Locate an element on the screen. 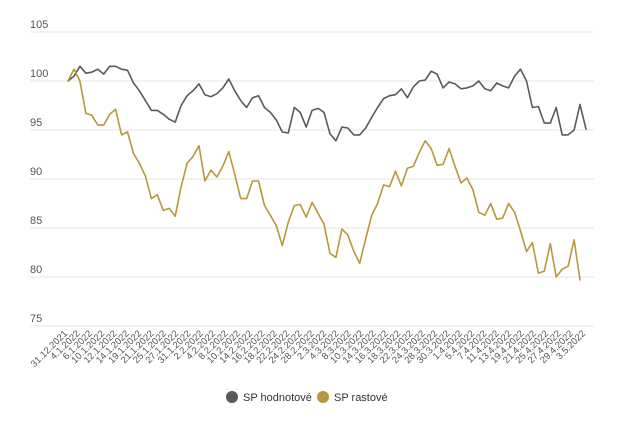  y-tick-label: 90 is located at coordinates (36, 172).